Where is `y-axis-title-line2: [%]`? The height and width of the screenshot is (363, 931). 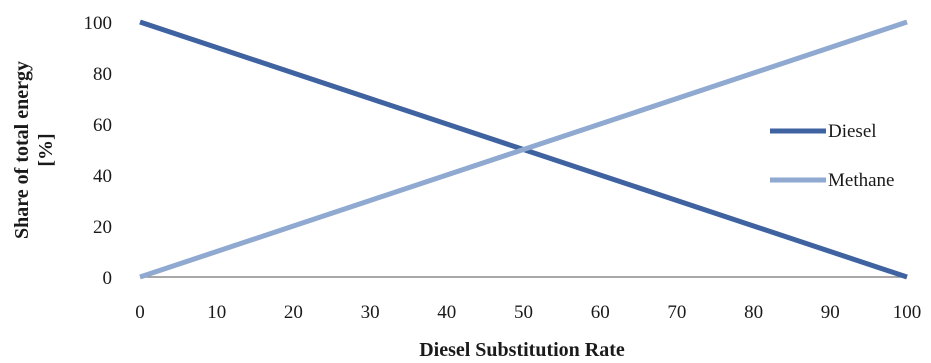
y-axis-title-line2: [%] is located at coordinates (46, 149).